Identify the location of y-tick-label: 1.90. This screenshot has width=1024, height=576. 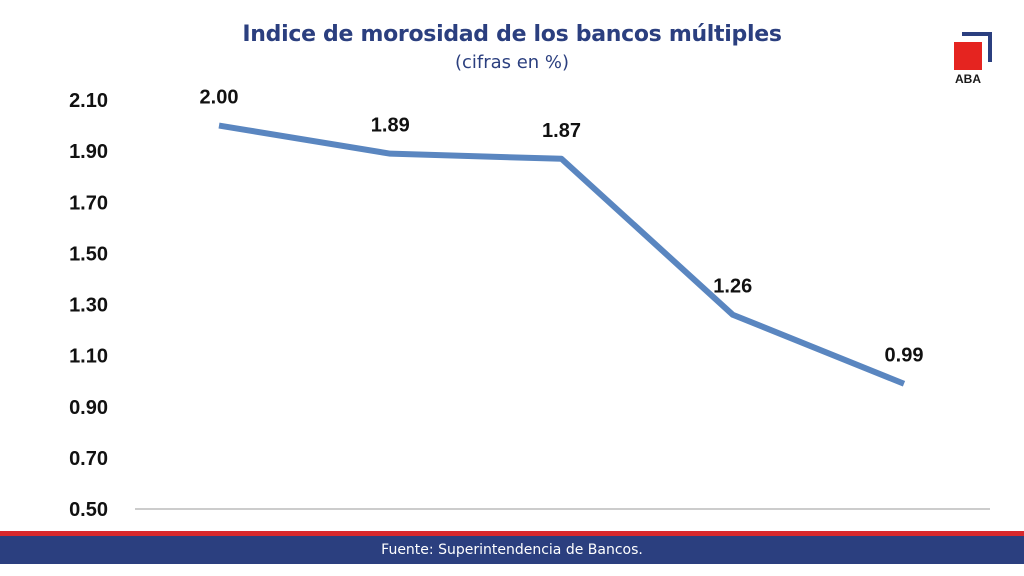
(88, 152).